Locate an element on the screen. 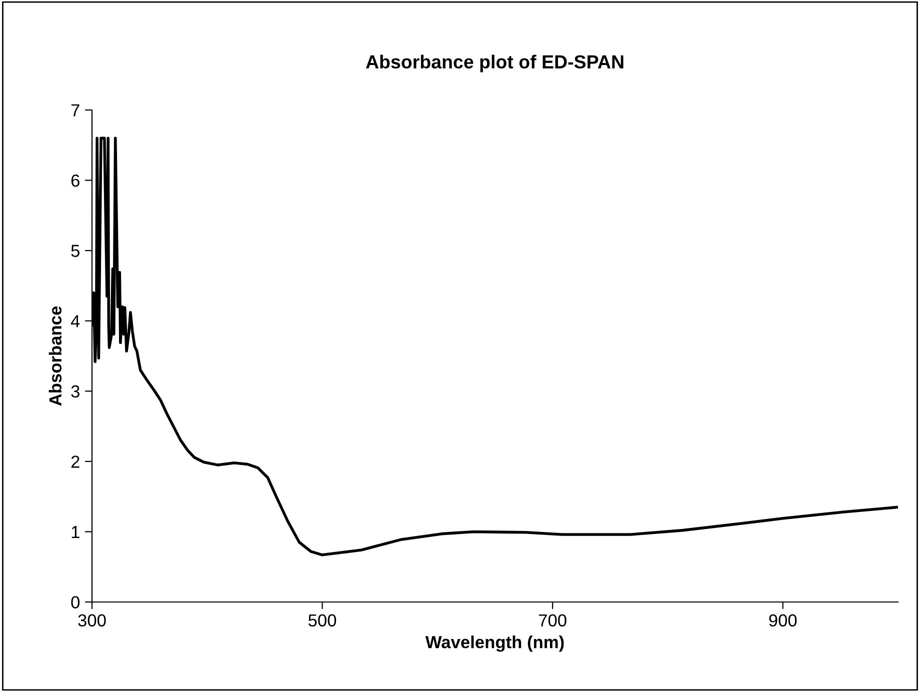 This screenshot has width=920, height=692. y-tick-label: 2 is located at coordinates (75, 462).